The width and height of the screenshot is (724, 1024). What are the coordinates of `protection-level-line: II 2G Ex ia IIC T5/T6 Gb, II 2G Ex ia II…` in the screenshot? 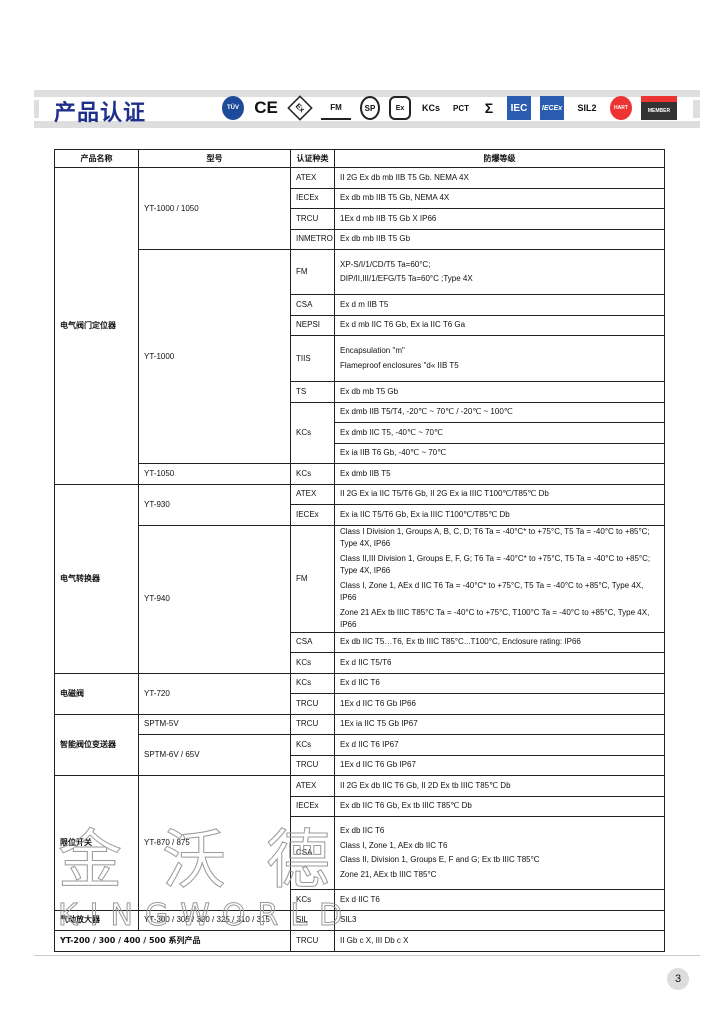 It's located at (444, 493).